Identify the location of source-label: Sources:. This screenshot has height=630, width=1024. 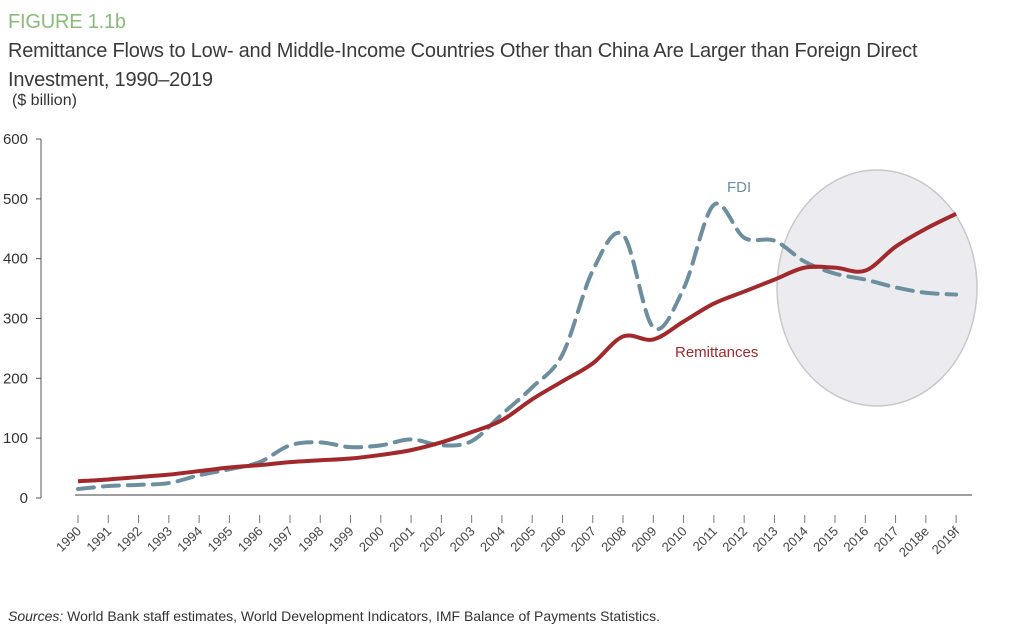
(36, 616).